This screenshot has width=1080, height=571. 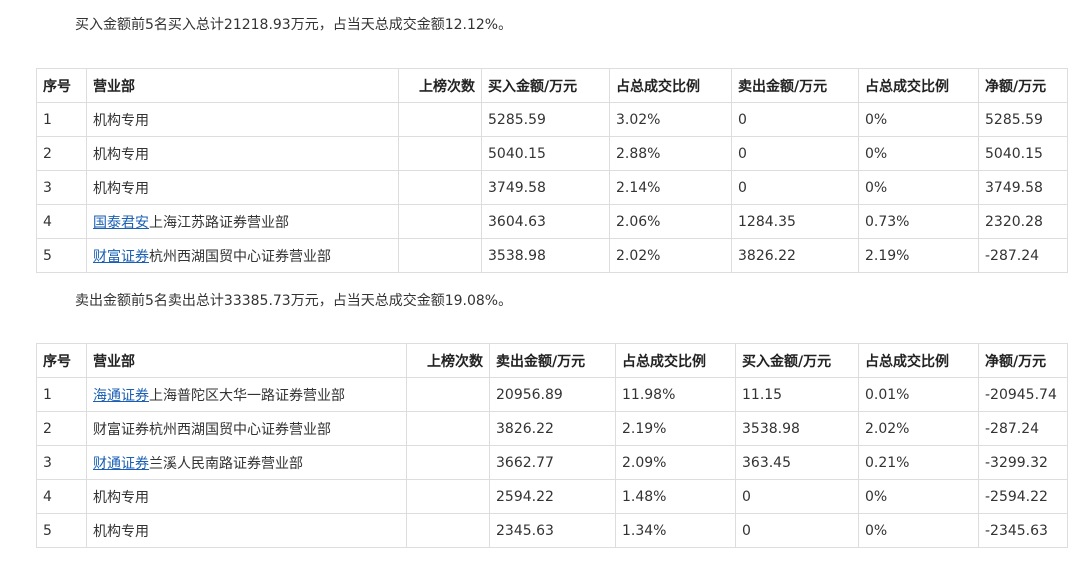 I want to click on cell: 2.14%, so click(x=670, y=187).